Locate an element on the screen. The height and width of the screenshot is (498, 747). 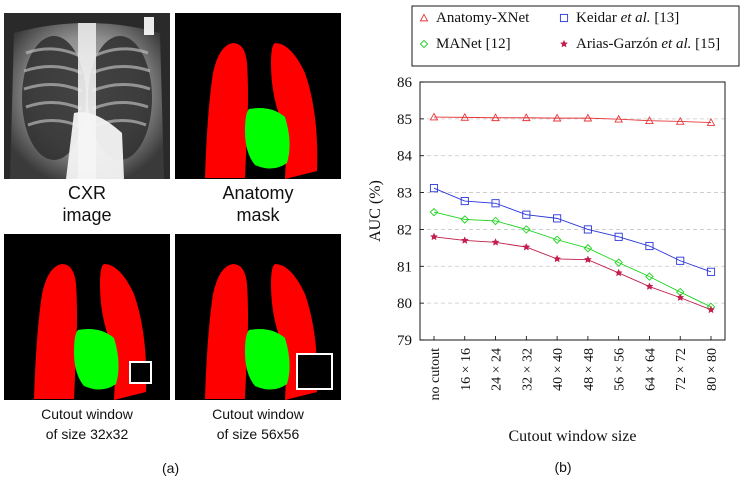
legend-label: Arias-Garzón et al. [15] is located at coordinates (648, 44).